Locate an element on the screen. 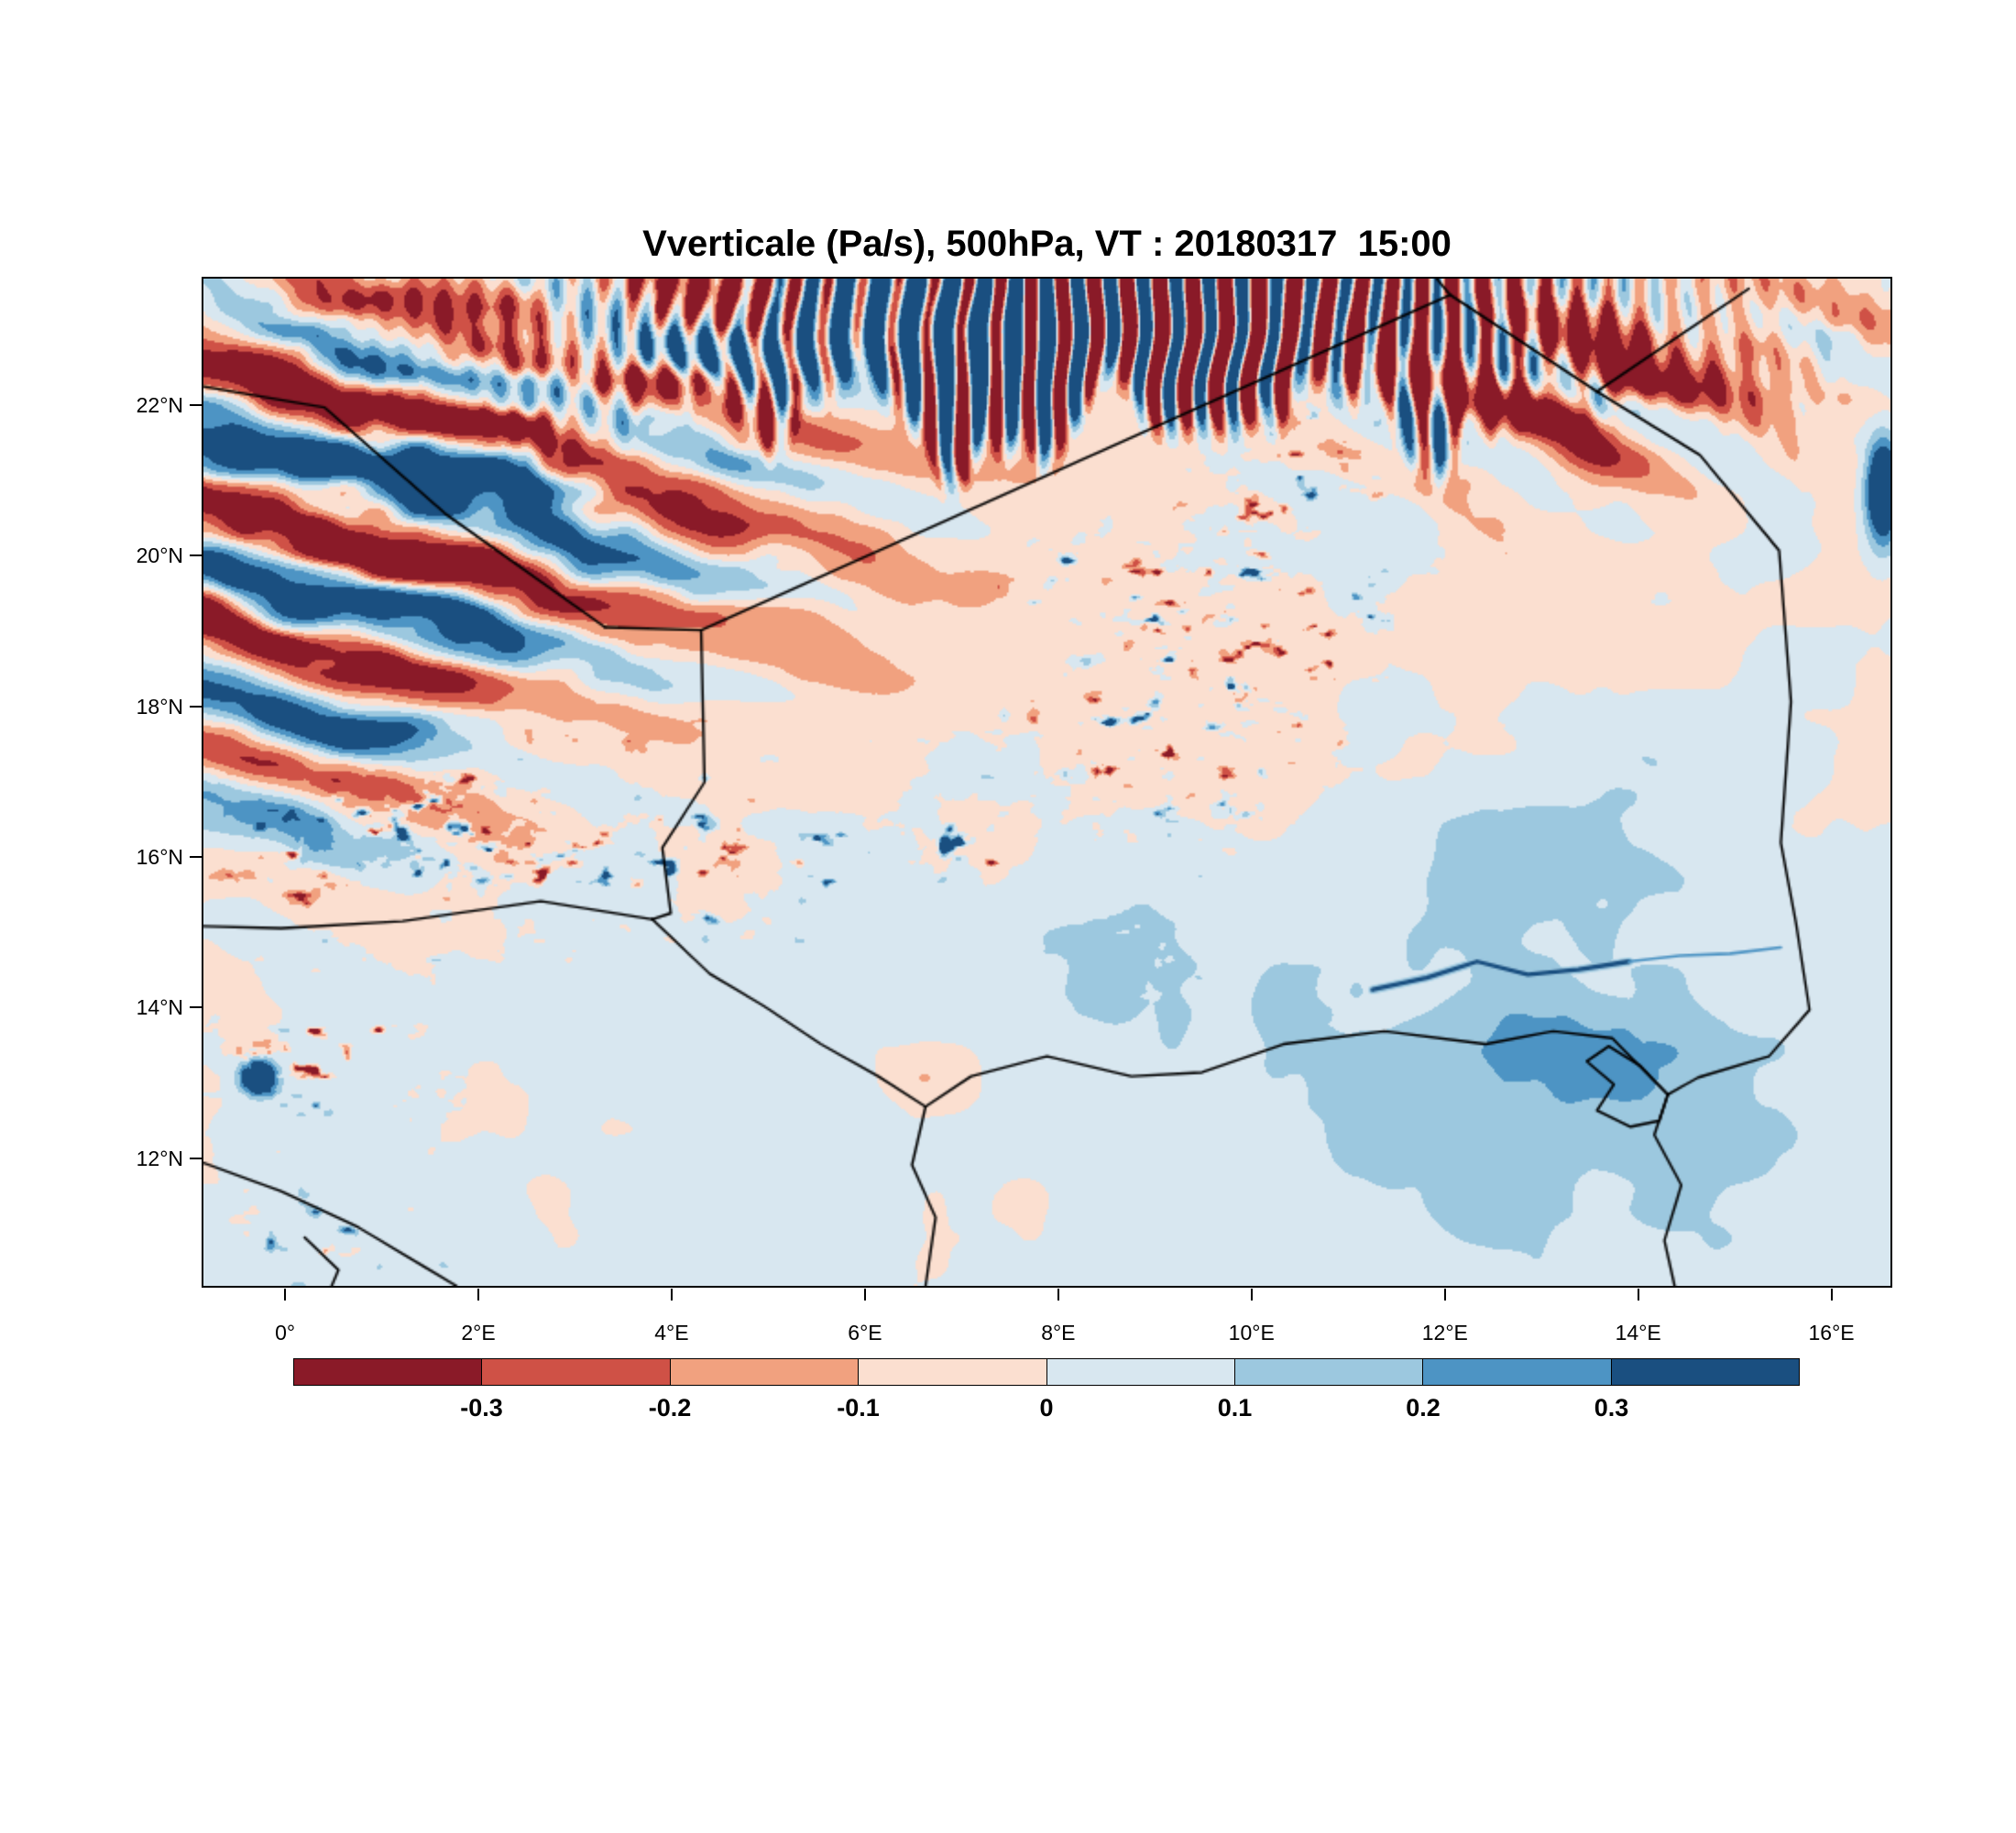 This screenshot has height=1833, width=2016. x-tick-label: 4°E is located at coordinates (671, 1333).